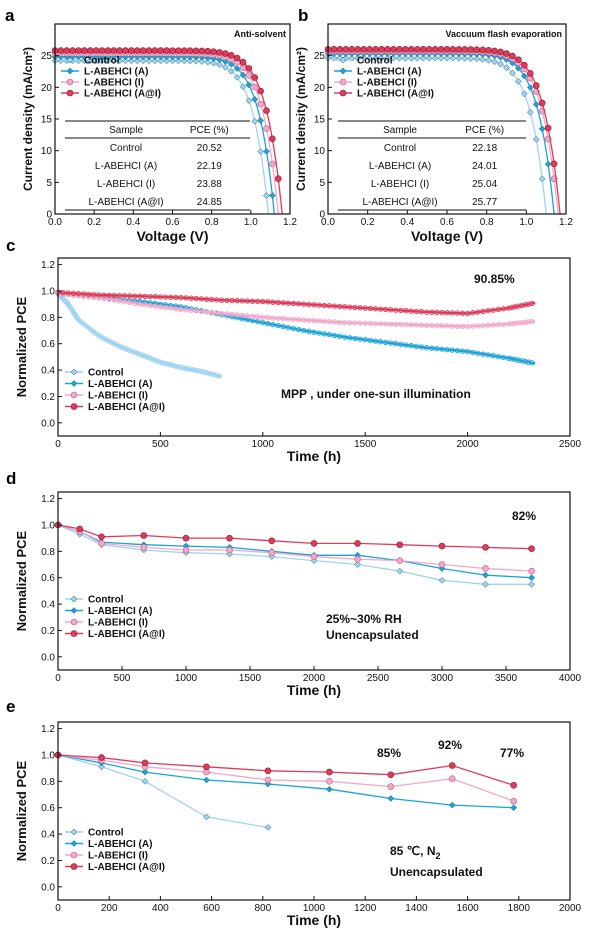 This screenshot has width=589, height=948. Describe the element at coordinates (303, 15) in the screenshot. I see `panel-label: b` at that location.